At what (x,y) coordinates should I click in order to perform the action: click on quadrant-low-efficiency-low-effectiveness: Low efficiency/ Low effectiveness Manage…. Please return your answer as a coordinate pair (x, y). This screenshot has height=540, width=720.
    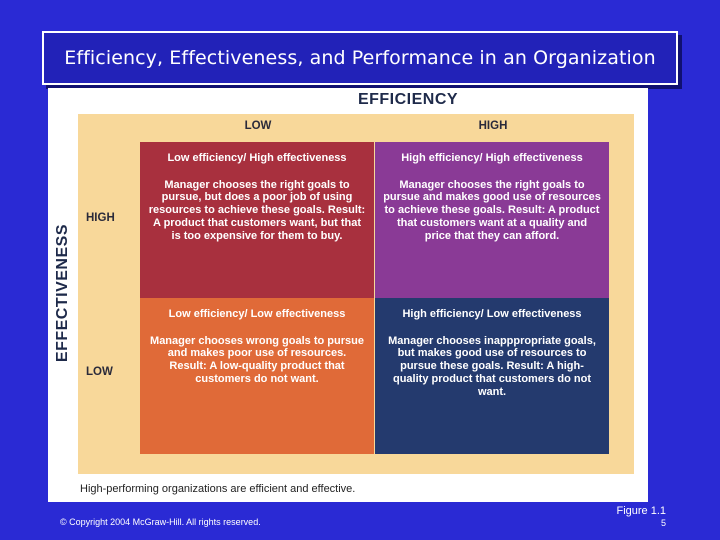
    Looking at the image, I should click on (257, 376).